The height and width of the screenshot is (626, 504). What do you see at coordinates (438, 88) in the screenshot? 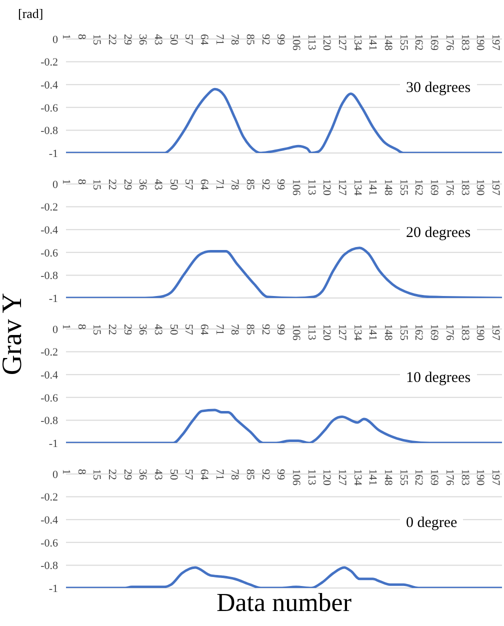
I see `annotation: 30 degrees` at bounding box center [438, 88].